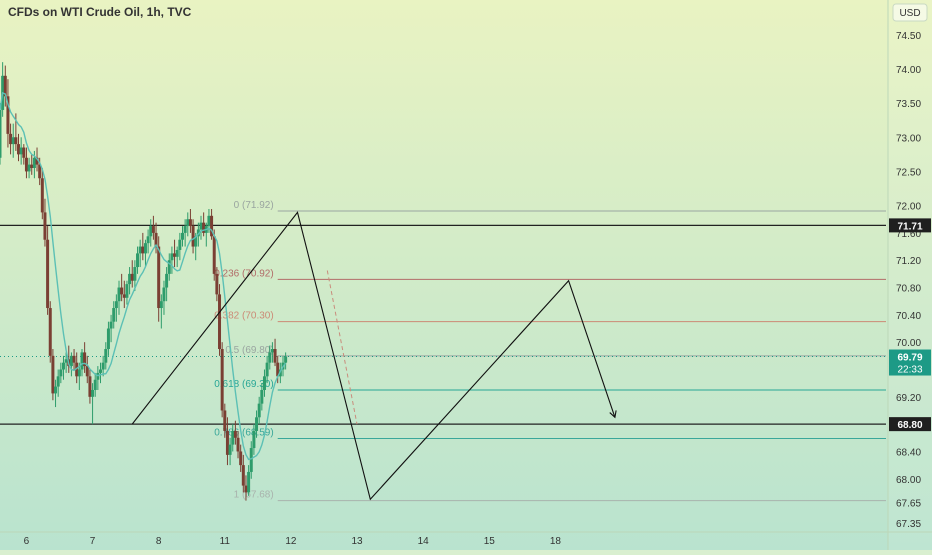 Image resolution: width=932 pixels, height=555 pixels. Describe the element at coordinates (908, 172) in the screenshot. I see `price-tick-label: 72.50` at that location.